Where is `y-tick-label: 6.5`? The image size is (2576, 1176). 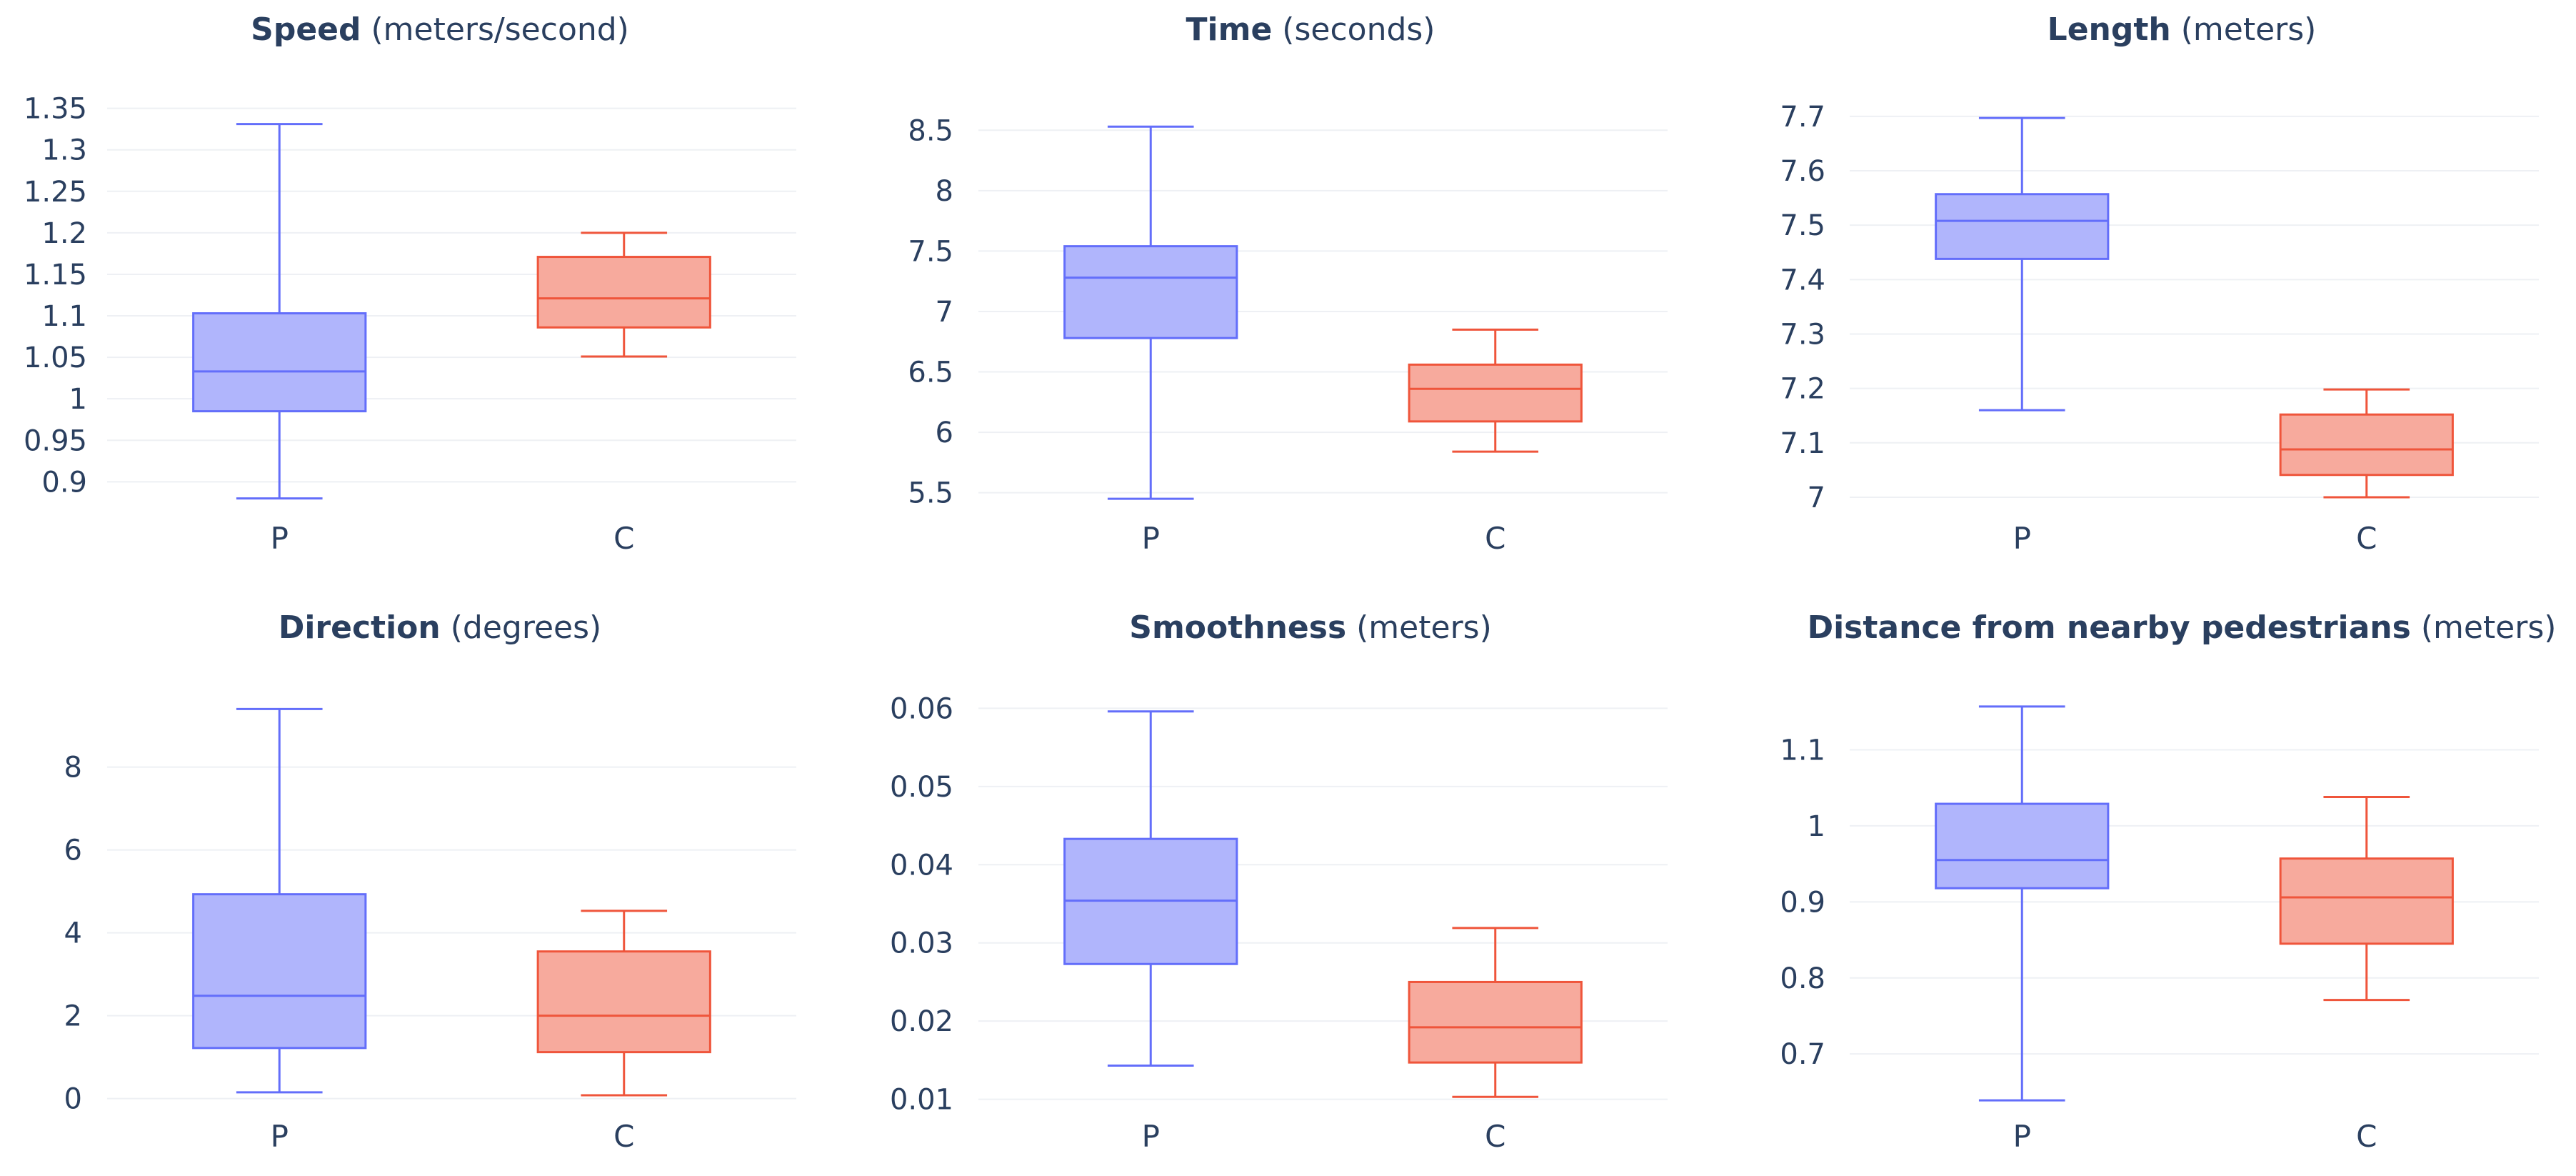
y-tick-label: 6.5 is located at coordinates (930, 373).